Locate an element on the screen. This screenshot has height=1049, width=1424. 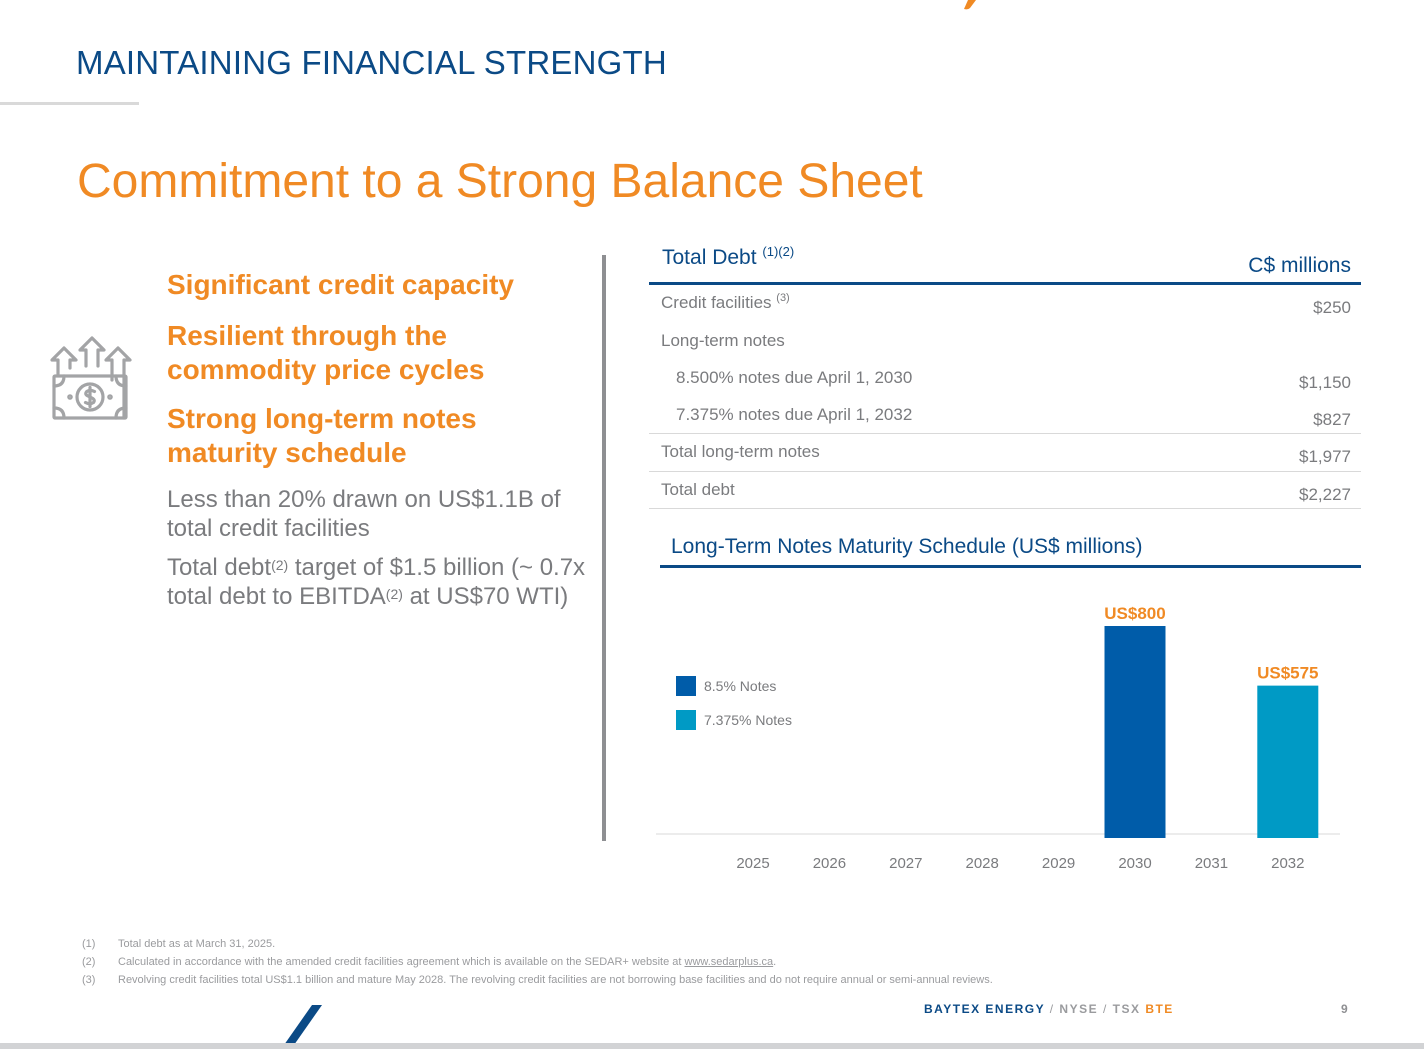
data-label-2032: US$575 is located at coordinates (1287, 673).